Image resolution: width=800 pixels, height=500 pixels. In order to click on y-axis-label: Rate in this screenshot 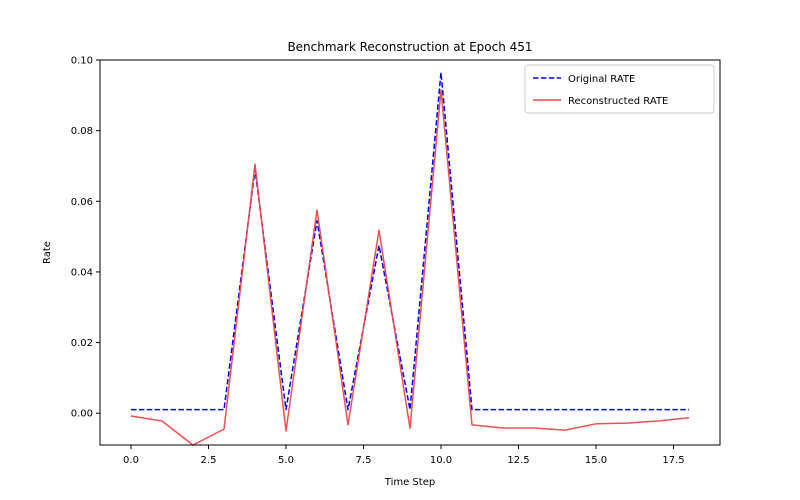, I will do `click(47, 252)`.